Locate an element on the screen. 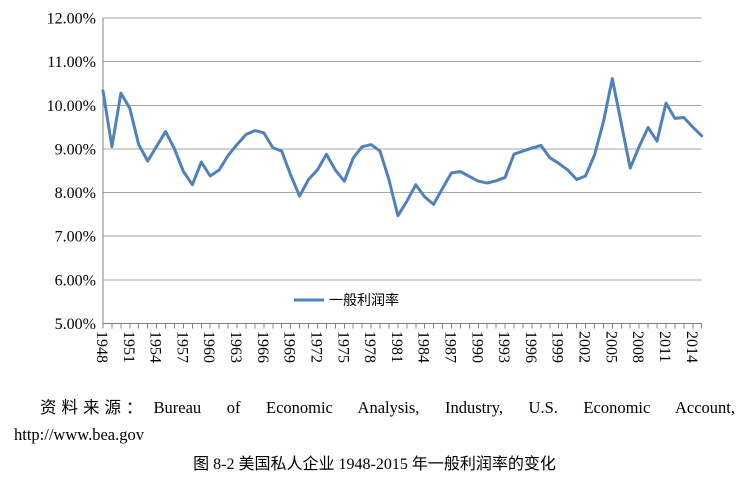  y-tick-label: 11.00% is located at coordinates (71, 62).